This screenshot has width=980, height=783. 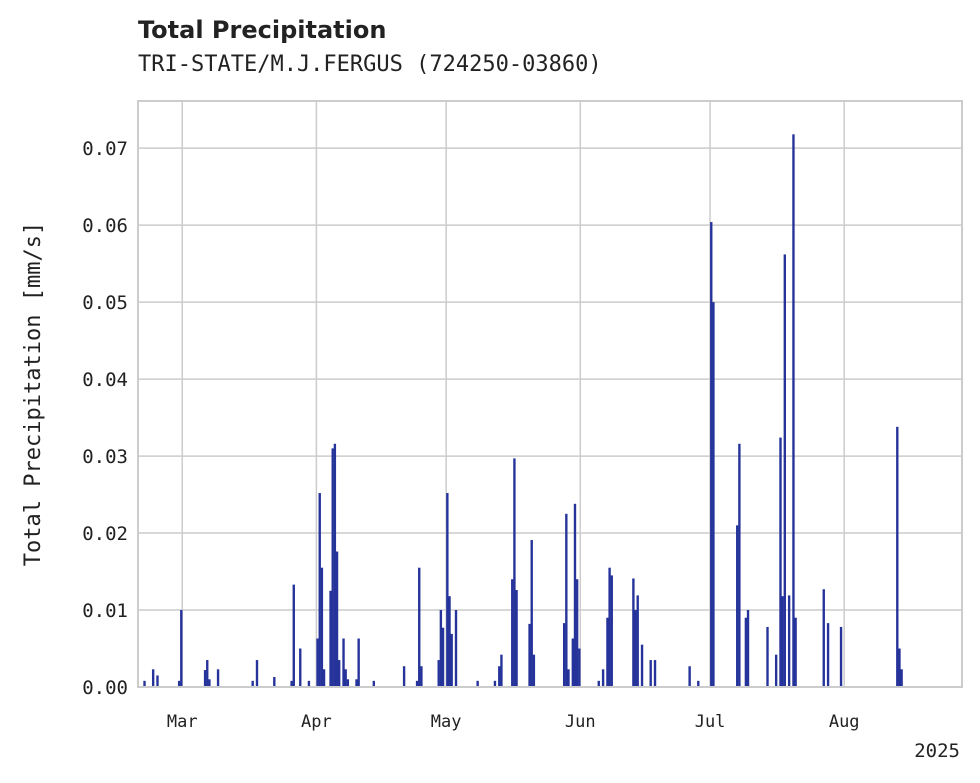 What do you see at coordinates (937, 751) in the screenshot?
I see `year-label: 2025` at bounding box center [937, 751].